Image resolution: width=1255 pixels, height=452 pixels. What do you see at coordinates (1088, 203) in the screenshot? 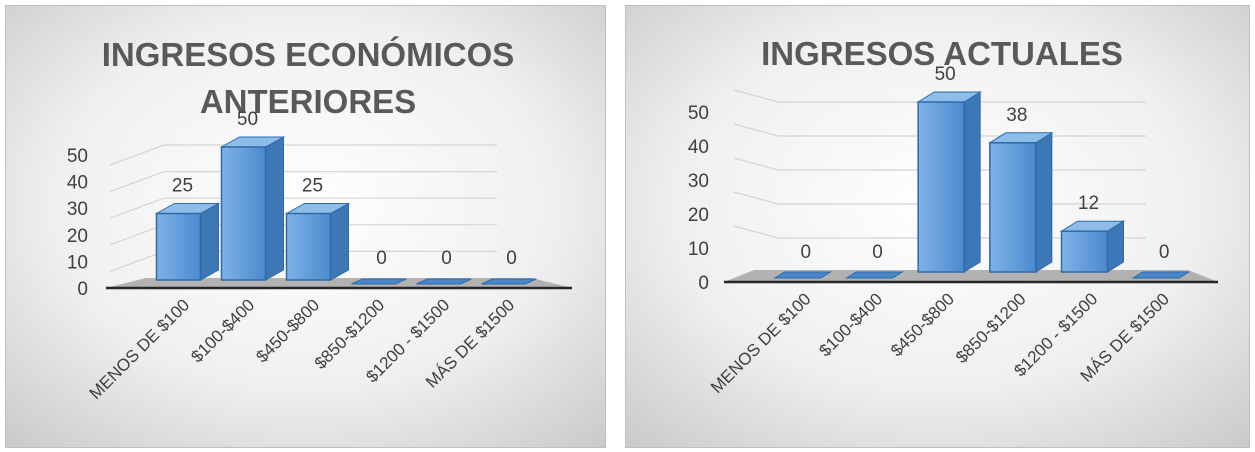
I see `data-label: 12` at bounding box center [1088, 203].